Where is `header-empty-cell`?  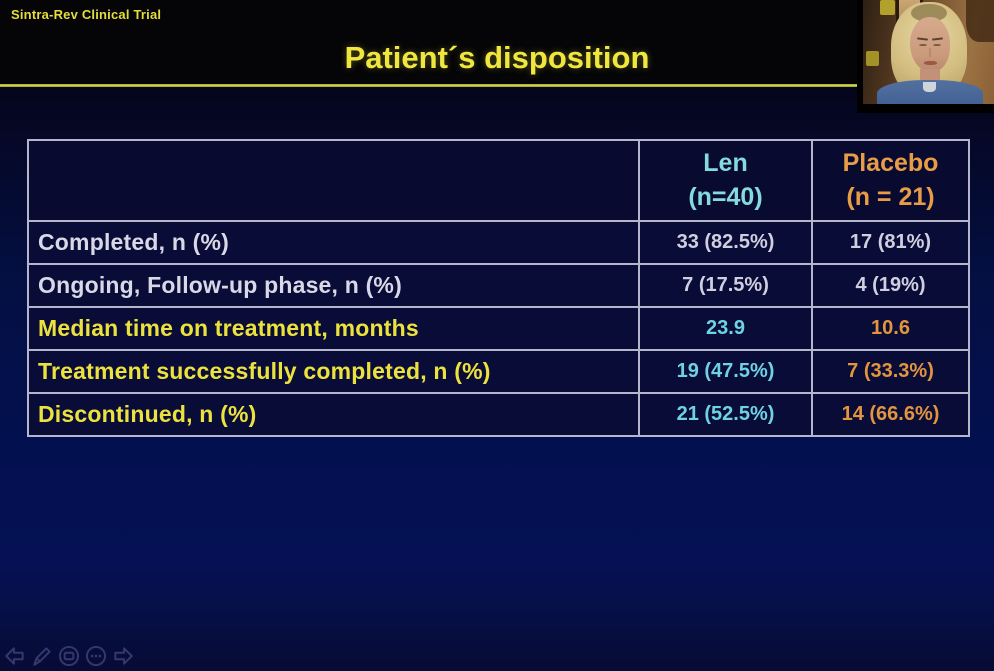 header-empty-cell is located at coordinates (333, 180).